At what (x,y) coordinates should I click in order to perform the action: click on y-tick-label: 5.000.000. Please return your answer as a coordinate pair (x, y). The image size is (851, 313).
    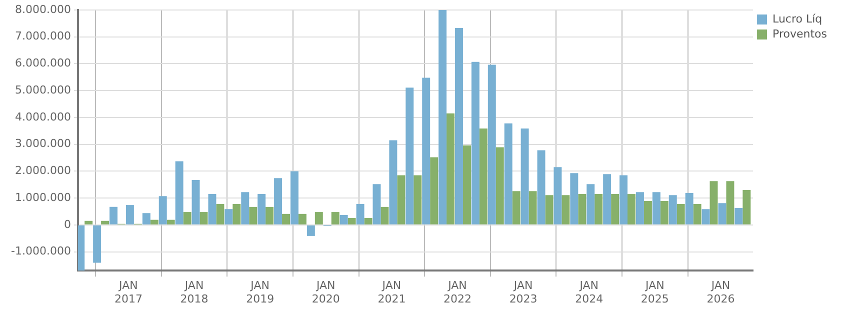
    Looking at the image, I should click on (42, 89).